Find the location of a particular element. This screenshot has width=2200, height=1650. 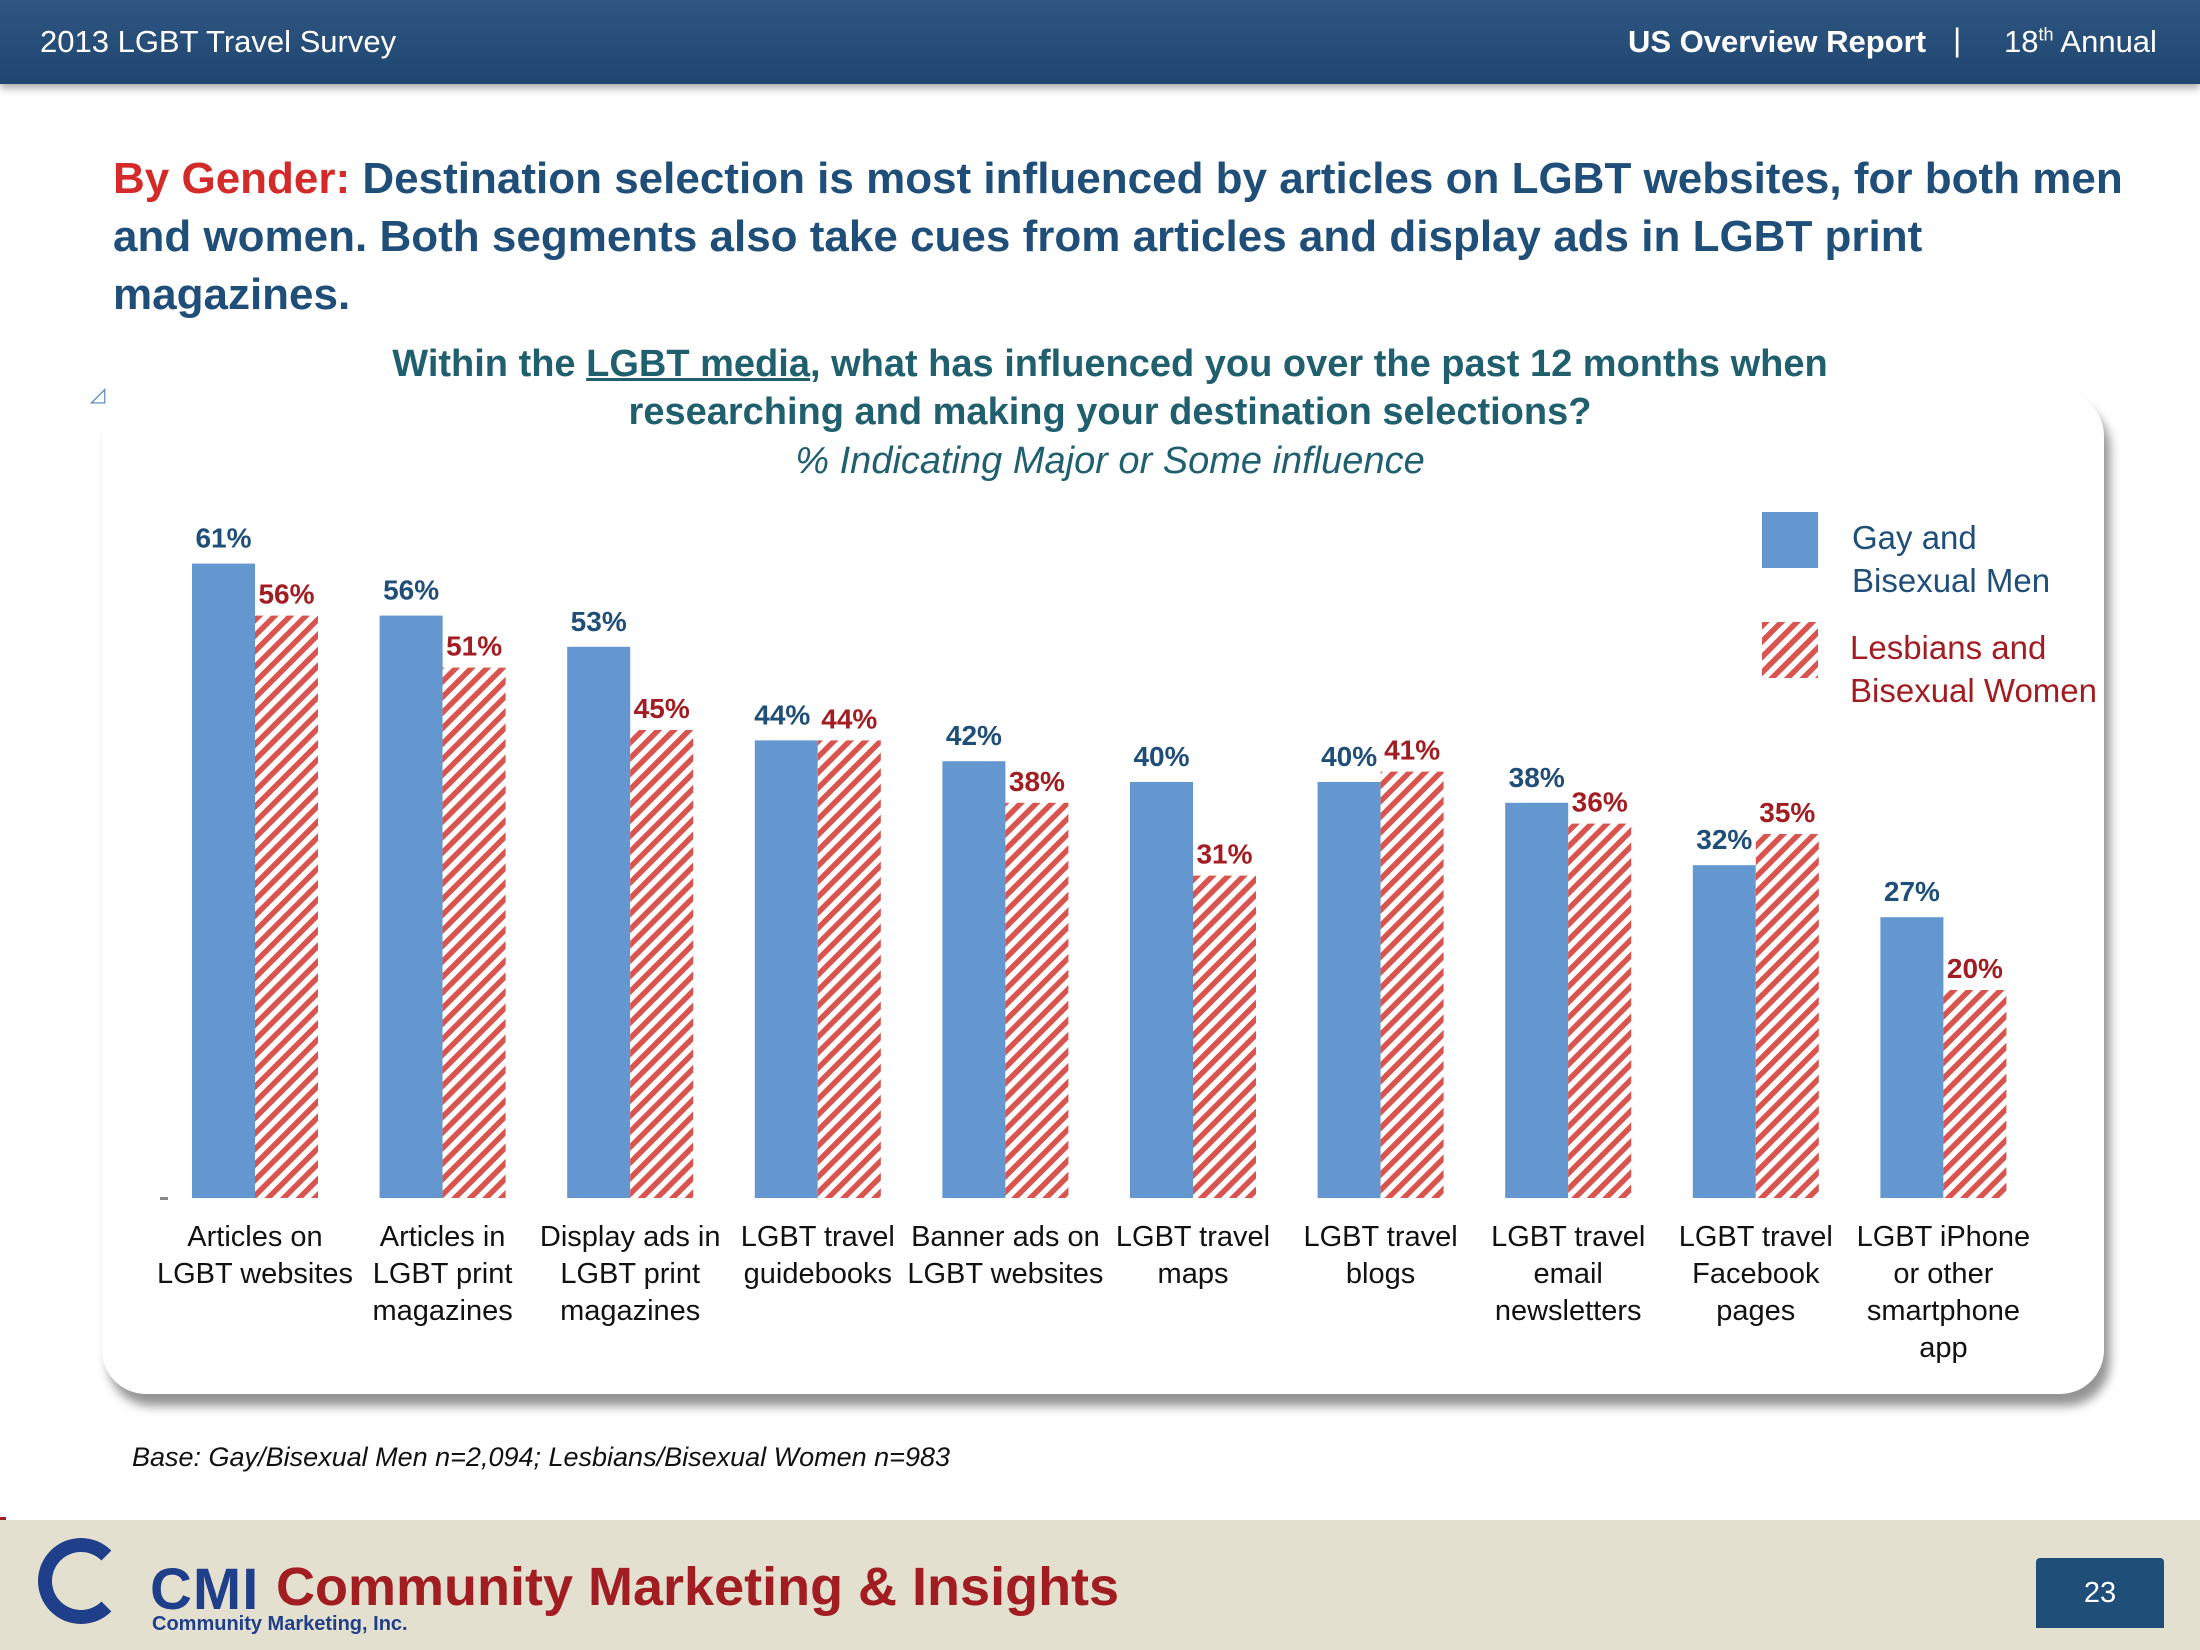

annual-label: 18th Annual is located at coordinates (2080, 42).